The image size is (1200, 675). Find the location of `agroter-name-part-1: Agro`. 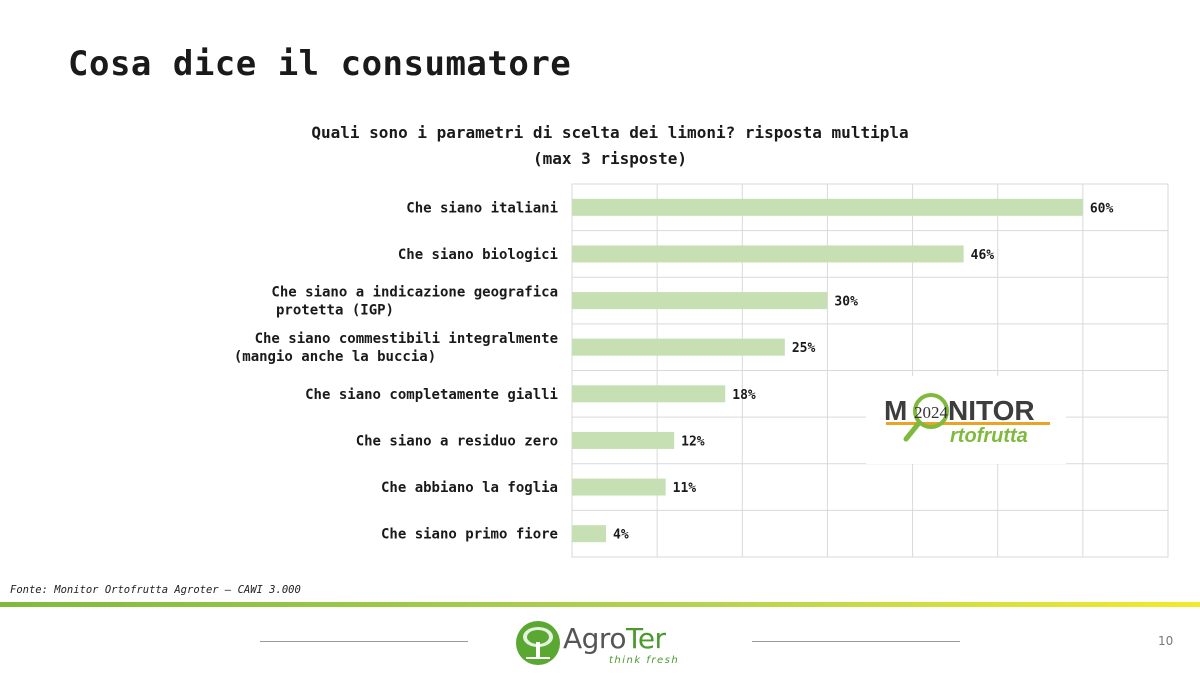

agroter-name-part-1: Agro is located at coordinates (594, 638).